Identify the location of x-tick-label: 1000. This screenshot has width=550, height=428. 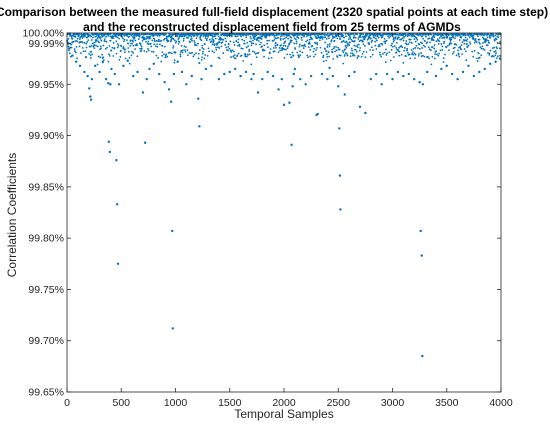
(176, 403).